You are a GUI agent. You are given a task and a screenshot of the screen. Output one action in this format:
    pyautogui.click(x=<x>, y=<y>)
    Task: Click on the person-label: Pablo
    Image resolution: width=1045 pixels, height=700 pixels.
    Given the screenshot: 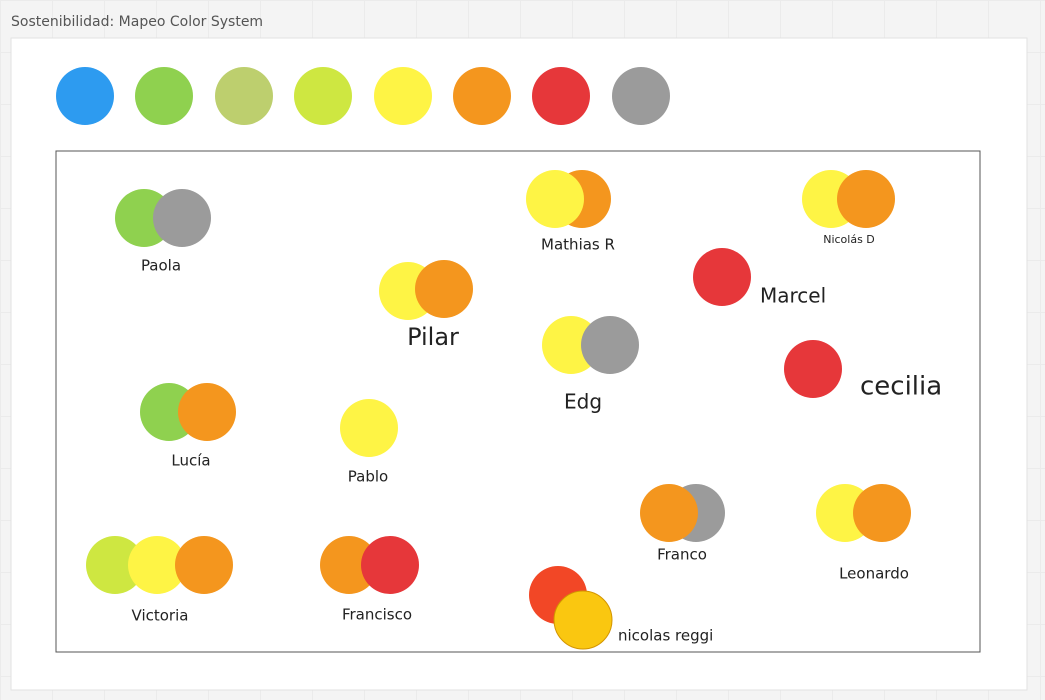 What is the action you would take?
    pyautogui.click(x=368, y=477)
    